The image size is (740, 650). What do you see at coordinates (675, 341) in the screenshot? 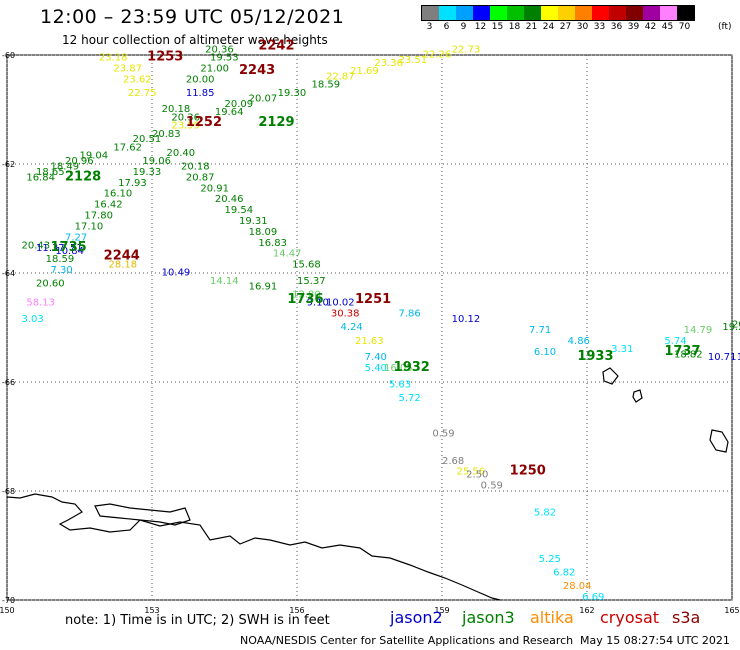
I see `swh-value-label: 5.74` at bounding box center [675, 341].